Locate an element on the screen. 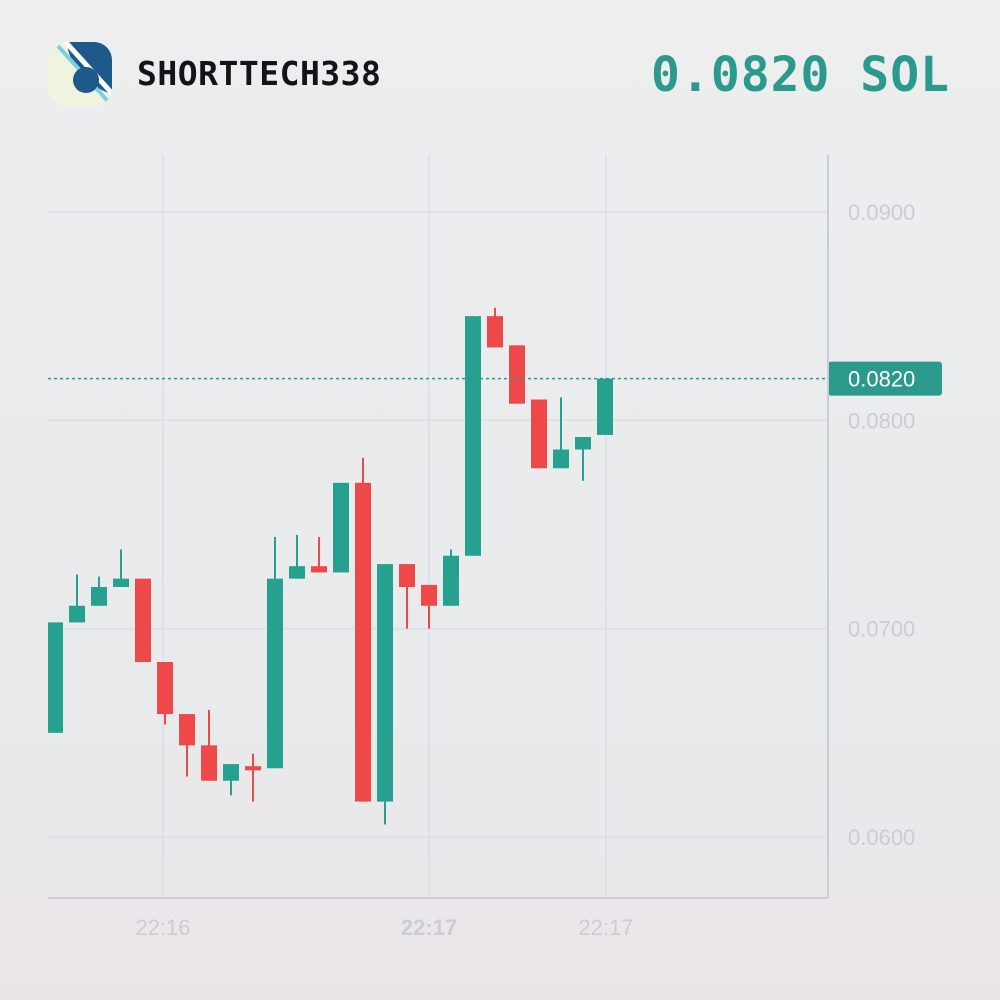  current-price-line-layer: 0.0820 is located at coordinates (495, 378).